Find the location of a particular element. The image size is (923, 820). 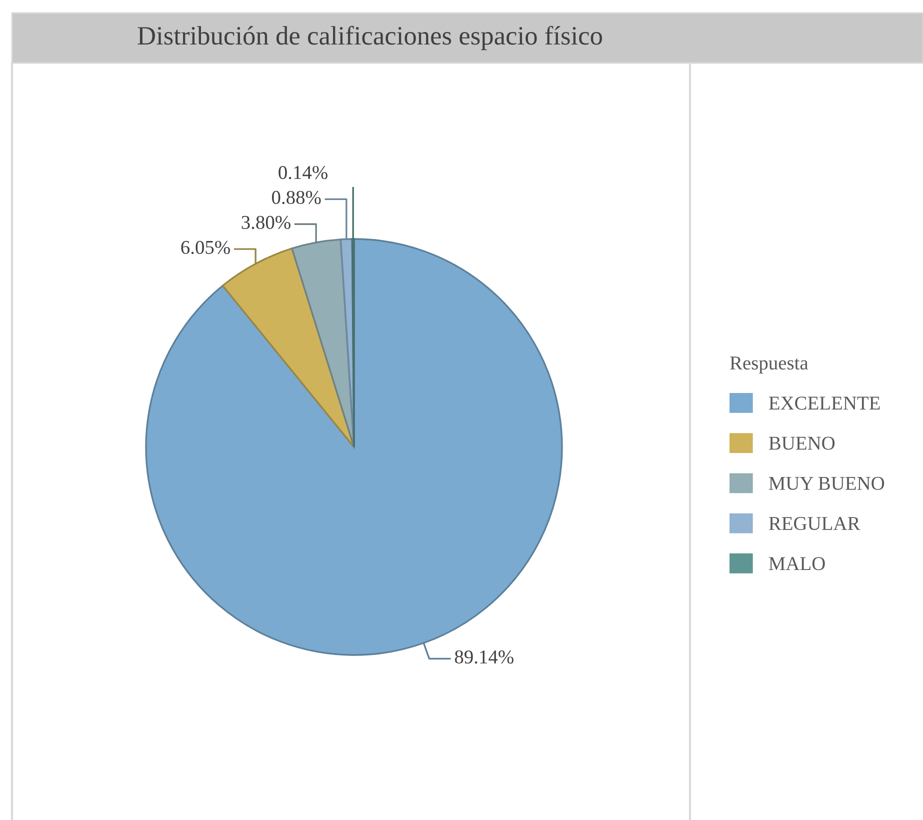

legend-label: REGULAR is located at coordinates (814, 523).